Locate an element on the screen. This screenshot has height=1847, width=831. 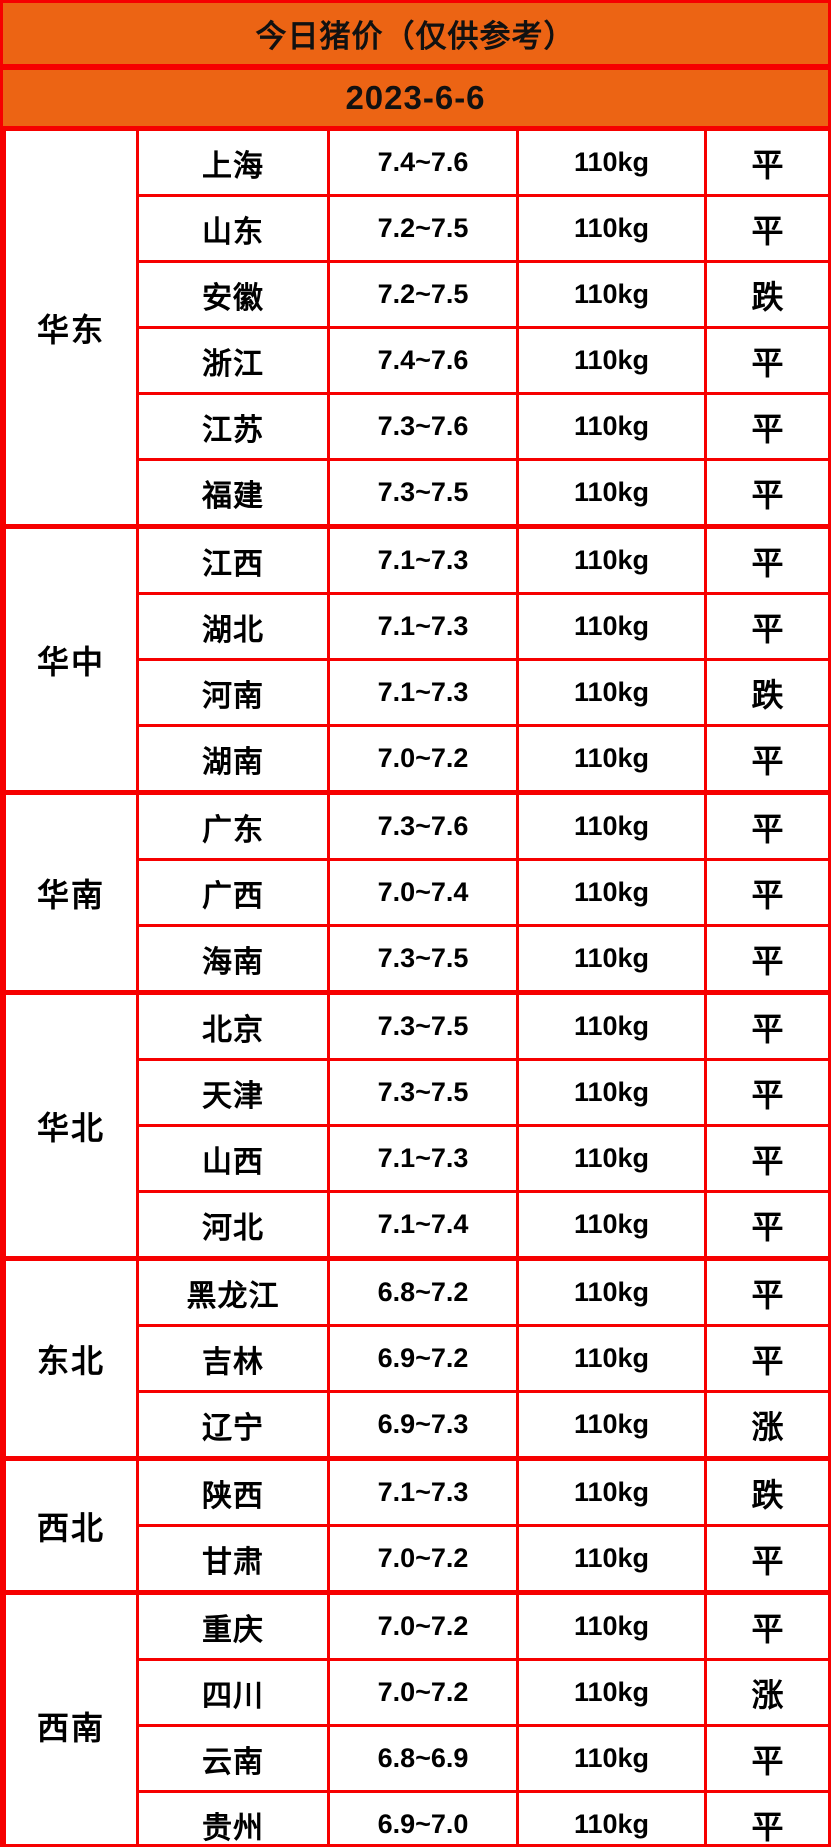
region-cell: 华东 is located at coordinates (71, 327).